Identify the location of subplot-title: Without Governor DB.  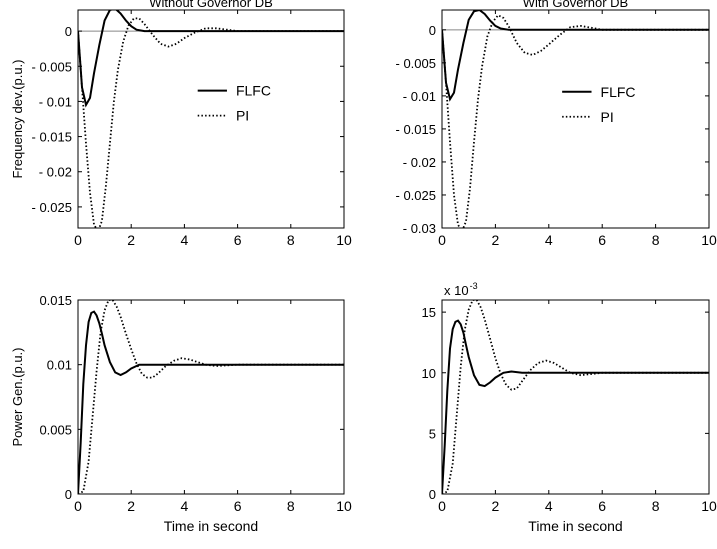
(211, 5).